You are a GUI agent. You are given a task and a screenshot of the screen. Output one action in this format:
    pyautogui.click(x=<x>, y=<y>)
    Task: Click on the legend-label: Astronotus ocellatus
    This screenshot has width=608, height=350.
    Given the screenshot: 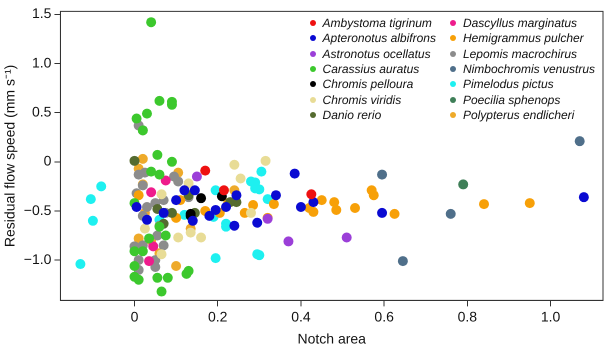 What is the action you would take?
    pyautogui.click(x=376, y=54)
    